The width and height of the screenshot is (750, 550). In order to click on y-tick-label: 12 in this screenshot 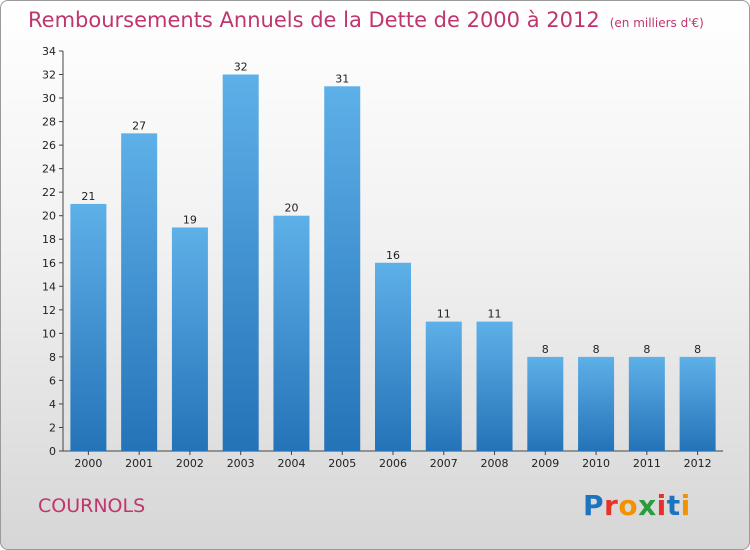, I will do `click(49, 310)`.